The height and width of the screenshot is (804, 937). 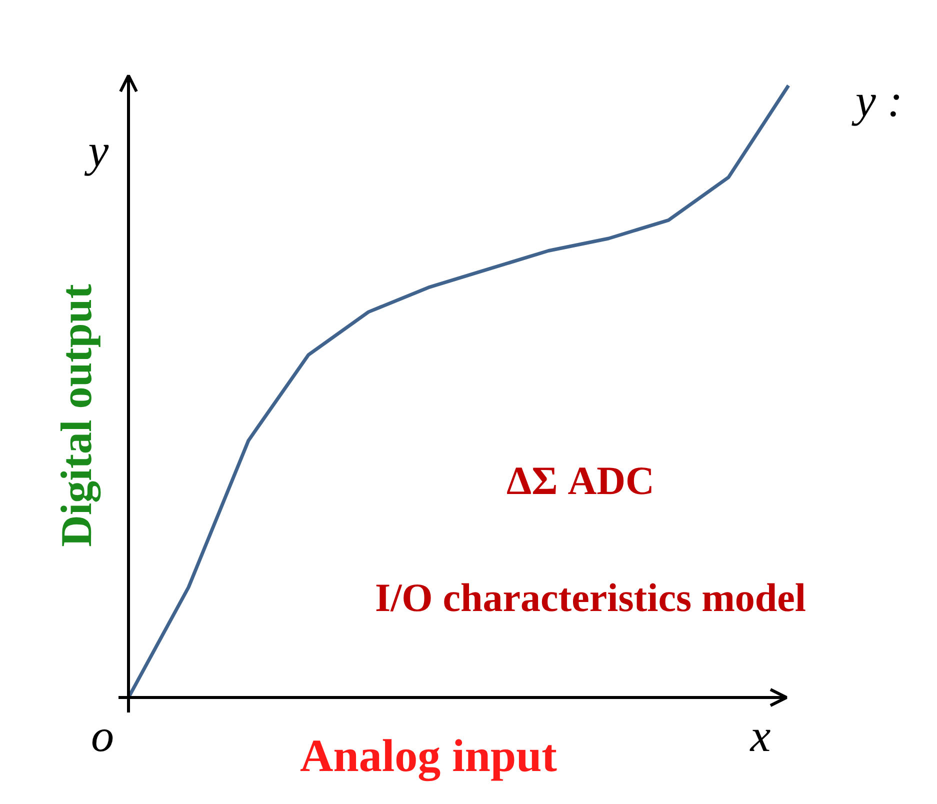 What do you see at coordinates (760, 735) in the screenshot?
I see `text: x` at bounding box center [760, 735].